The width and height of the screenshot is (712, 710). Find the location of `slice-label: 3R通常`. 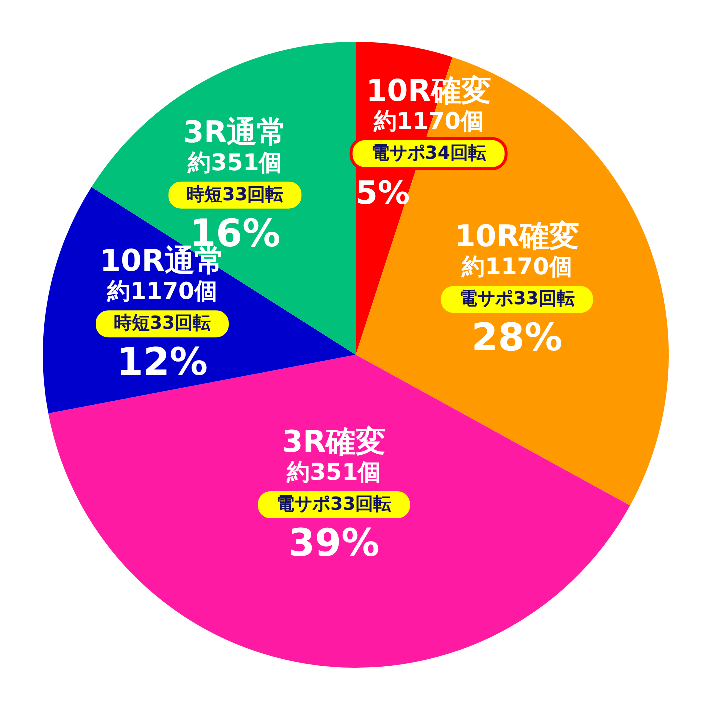

slice-label: 3R通常 is located at coordinates (235, 132).